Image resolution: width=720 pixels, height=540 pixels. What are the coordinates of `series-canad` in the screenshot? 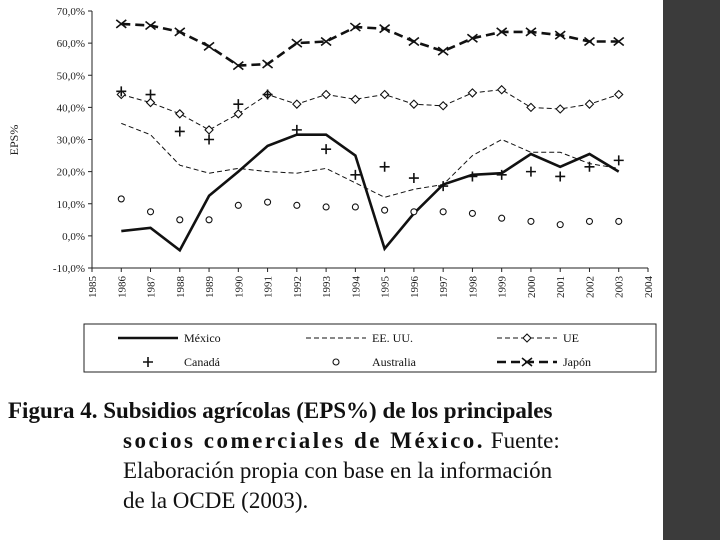 It's located at (370, 139).